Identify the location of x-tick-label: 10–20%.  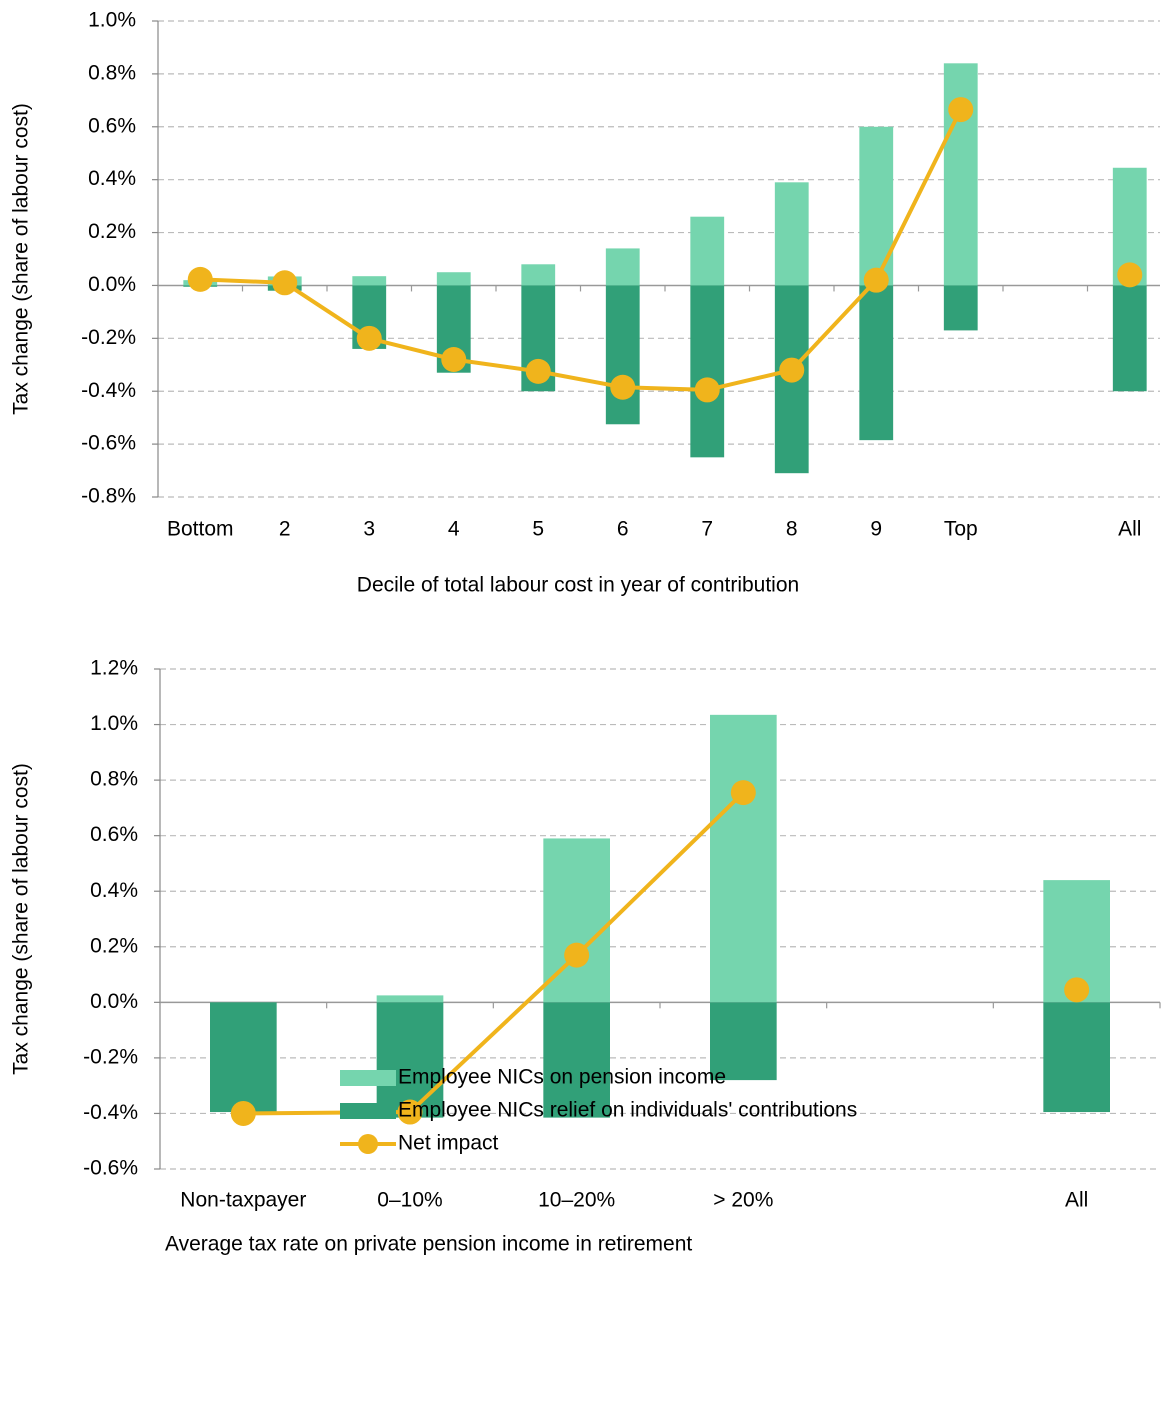
(576, 1200).